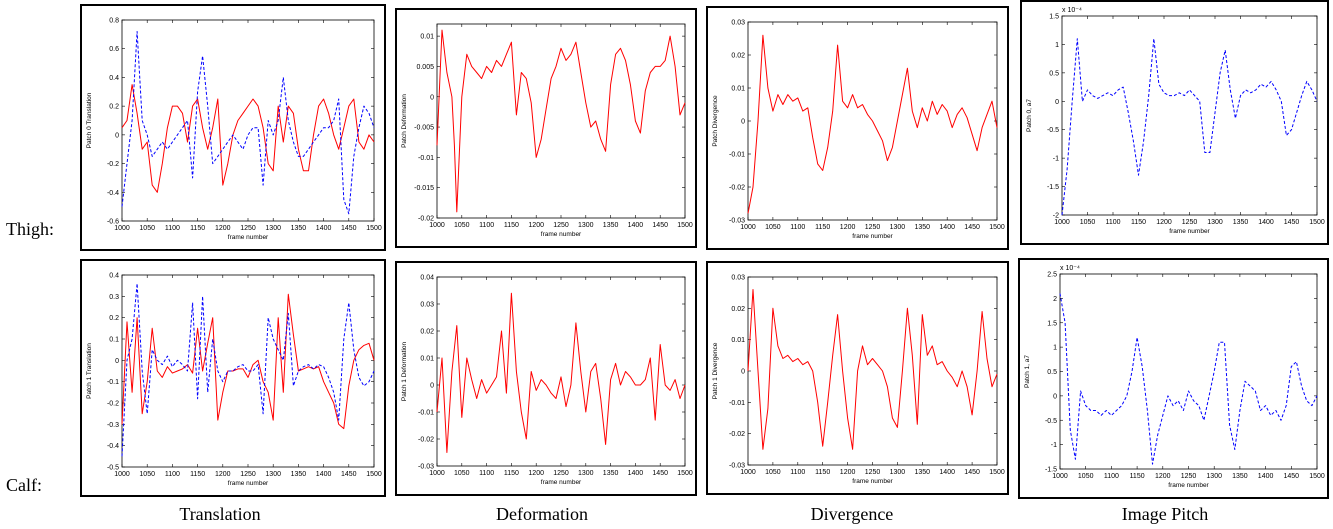 The width and height of the screenshot is (1333, 529). Describe the element at coordinates (427, 332) in the screenshot. I see `y-tick-label: 0.02` at that location.